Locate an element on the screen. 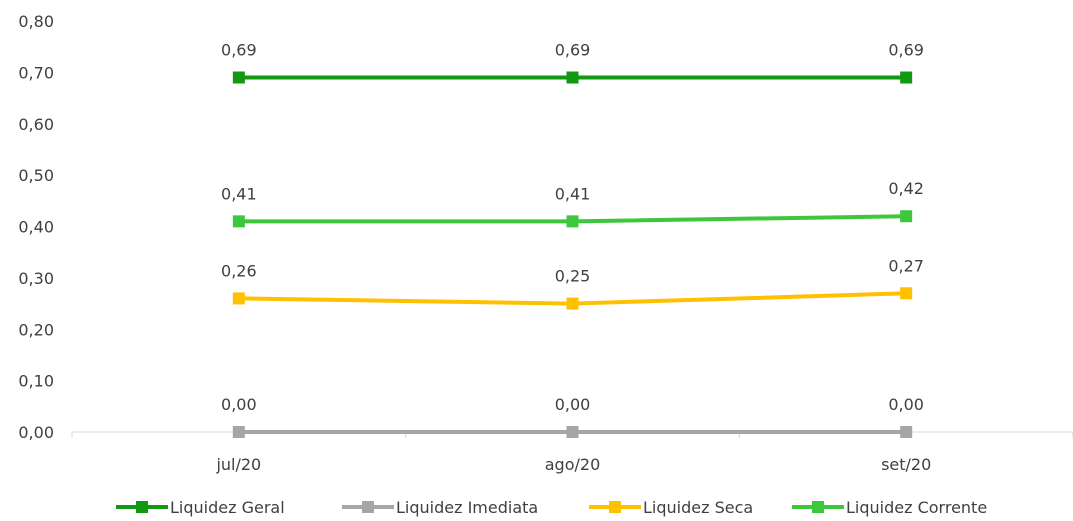 The height and width of the screenshot is (521, 1073). legend-item: Liquidez Geral is located at coordinates (200, 507).